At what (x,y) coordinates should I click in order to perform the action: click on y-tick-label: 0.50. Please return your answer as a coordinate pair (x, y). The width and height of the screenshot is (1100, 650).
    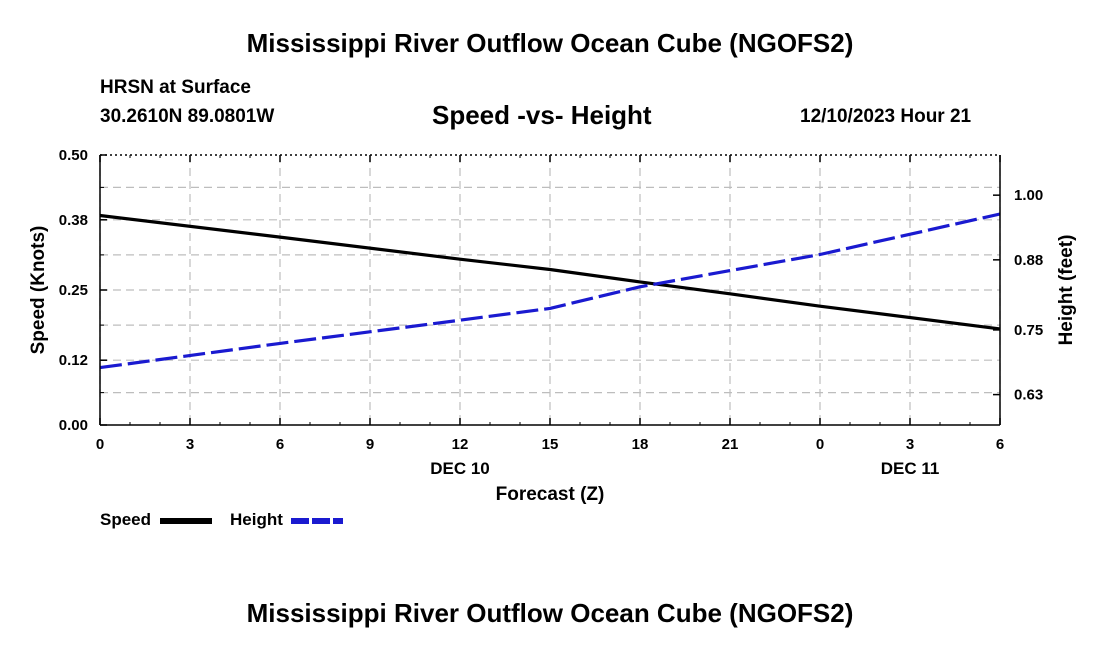
    Looking at the image, I should click on (73, 155).